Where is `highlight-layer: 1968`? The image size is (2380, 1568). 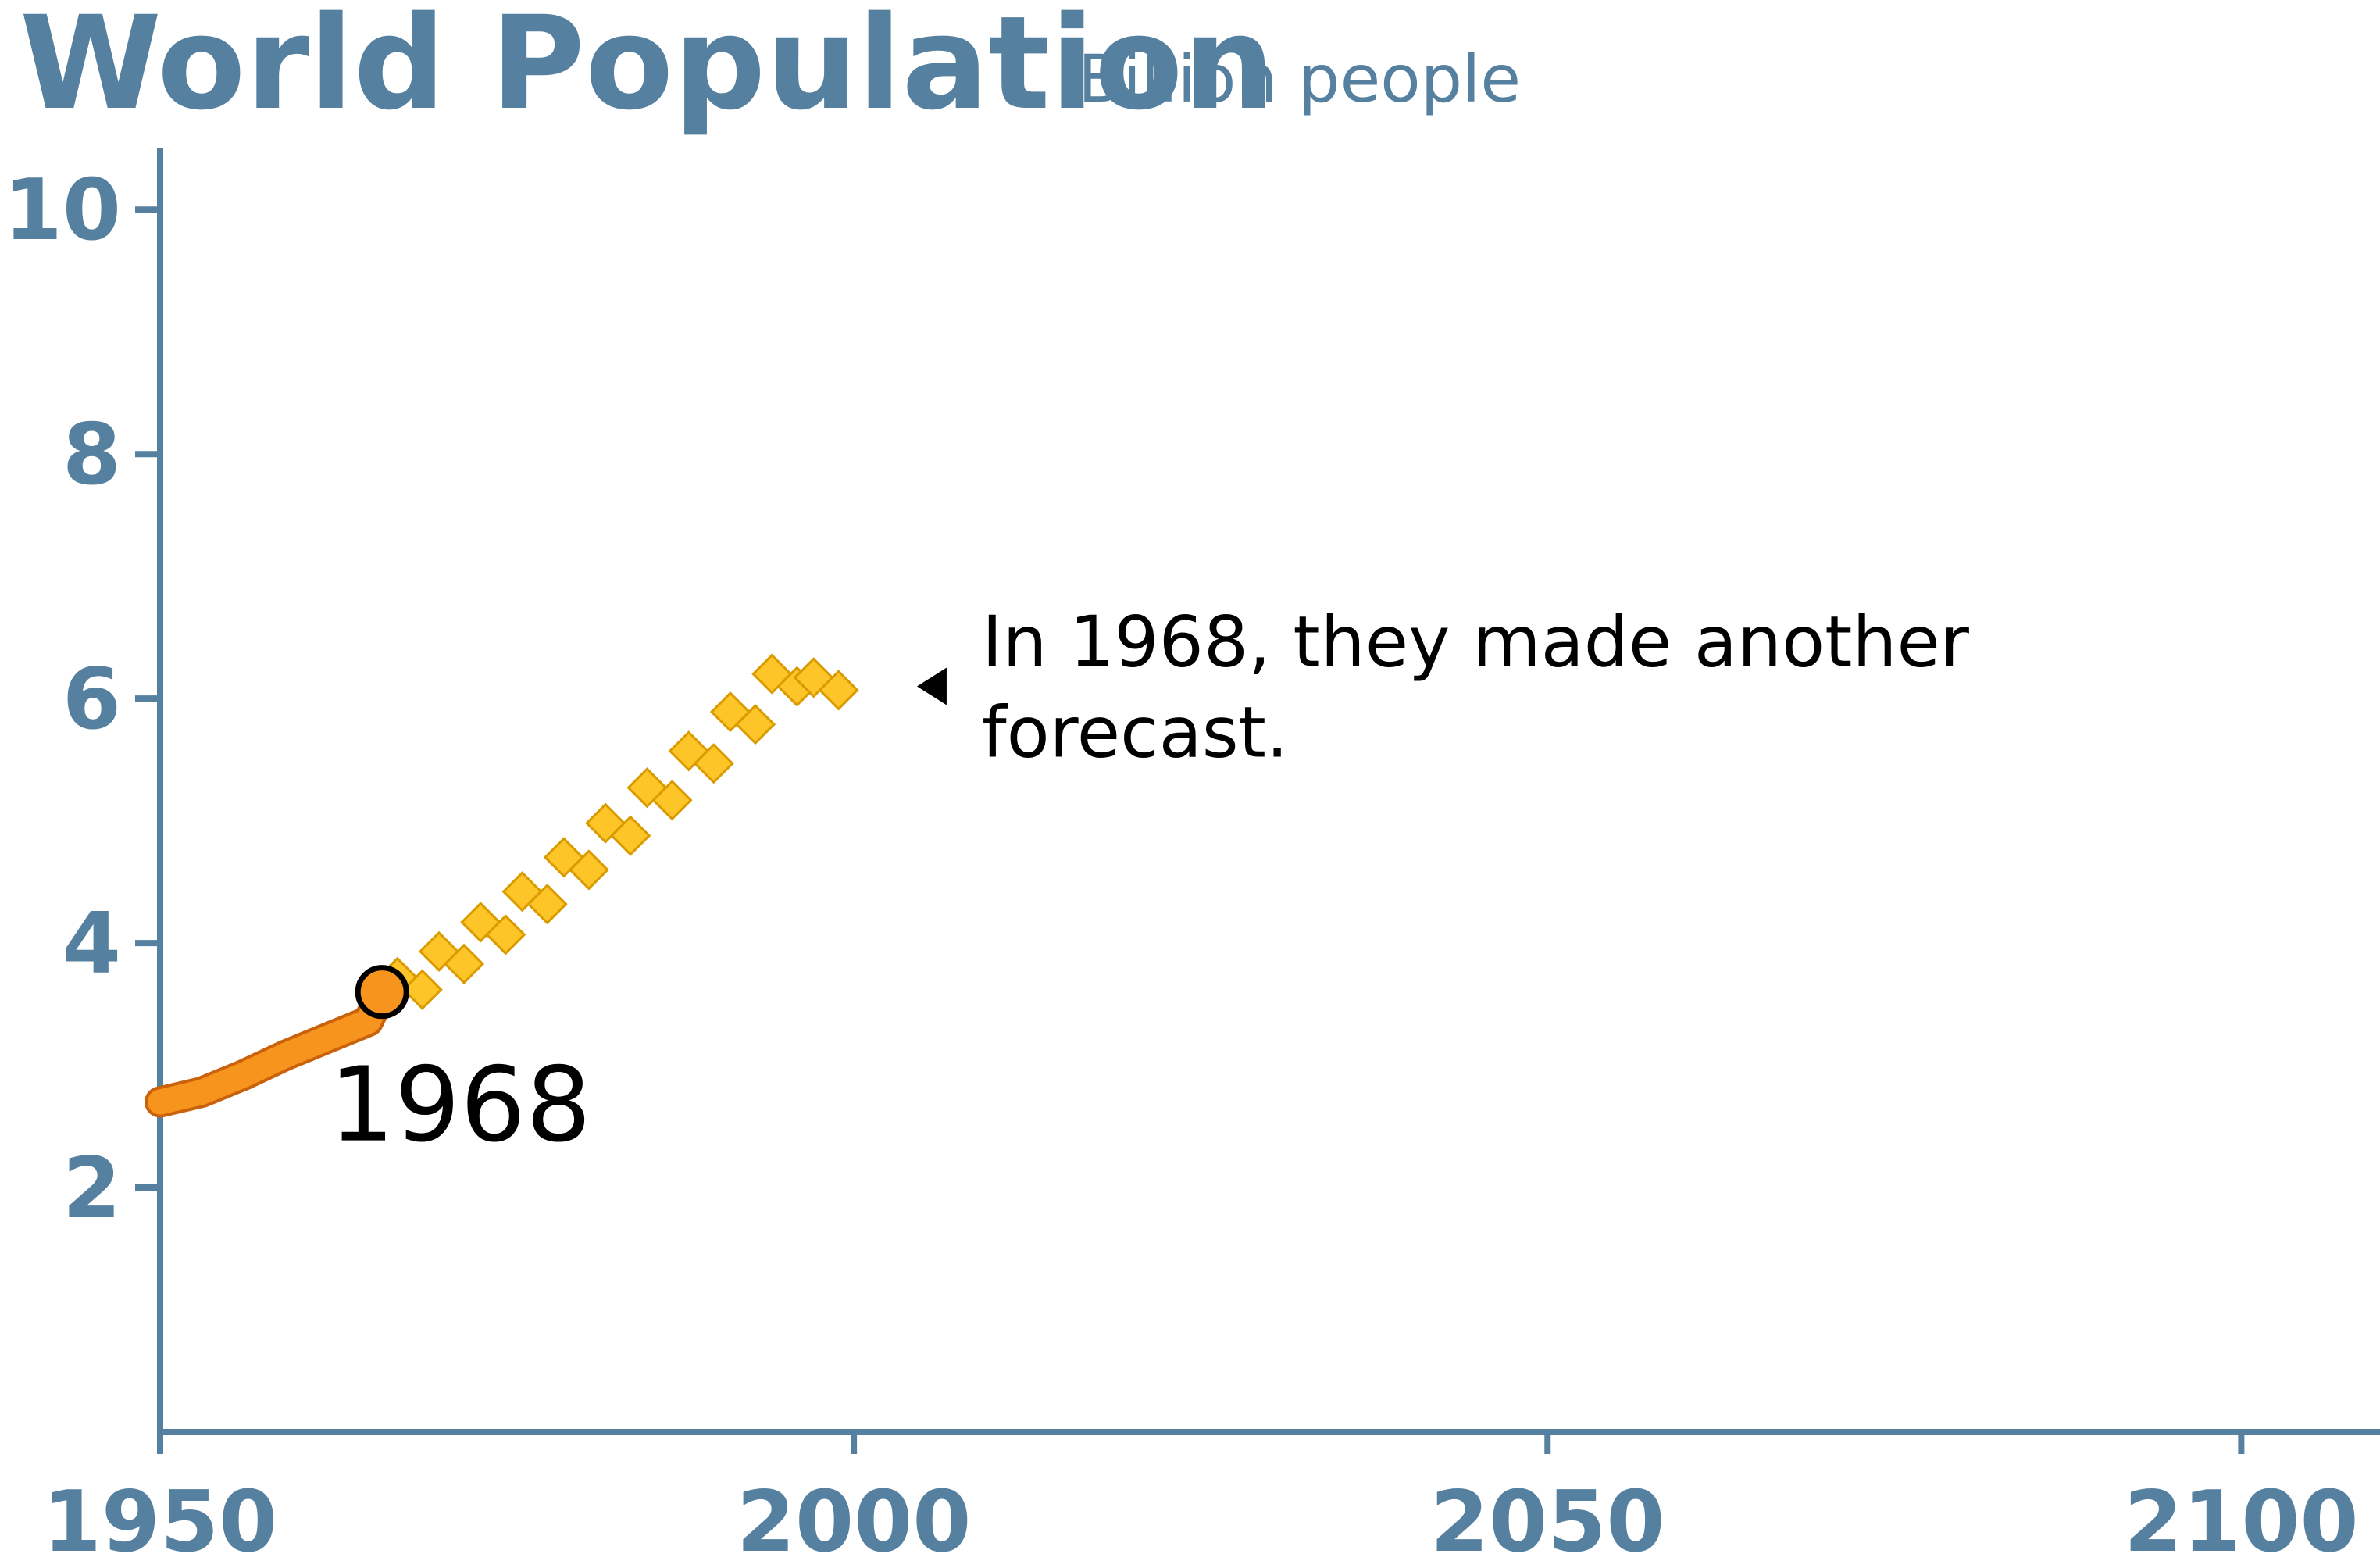 highlight-layer: 1968 is located at coordinates (460, 1065).